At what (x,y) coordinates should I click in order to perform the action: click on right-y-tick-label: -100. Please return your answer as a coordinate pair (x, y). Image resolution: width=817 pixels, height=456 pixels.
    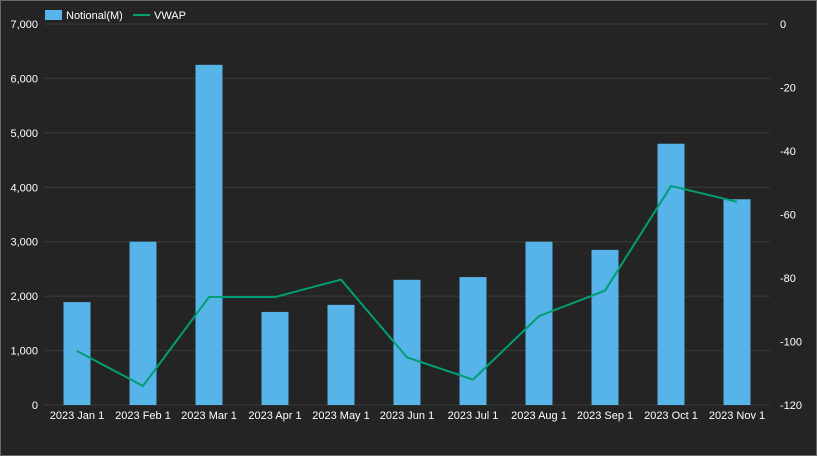
    Looking at the image, I should click on (791, 343).